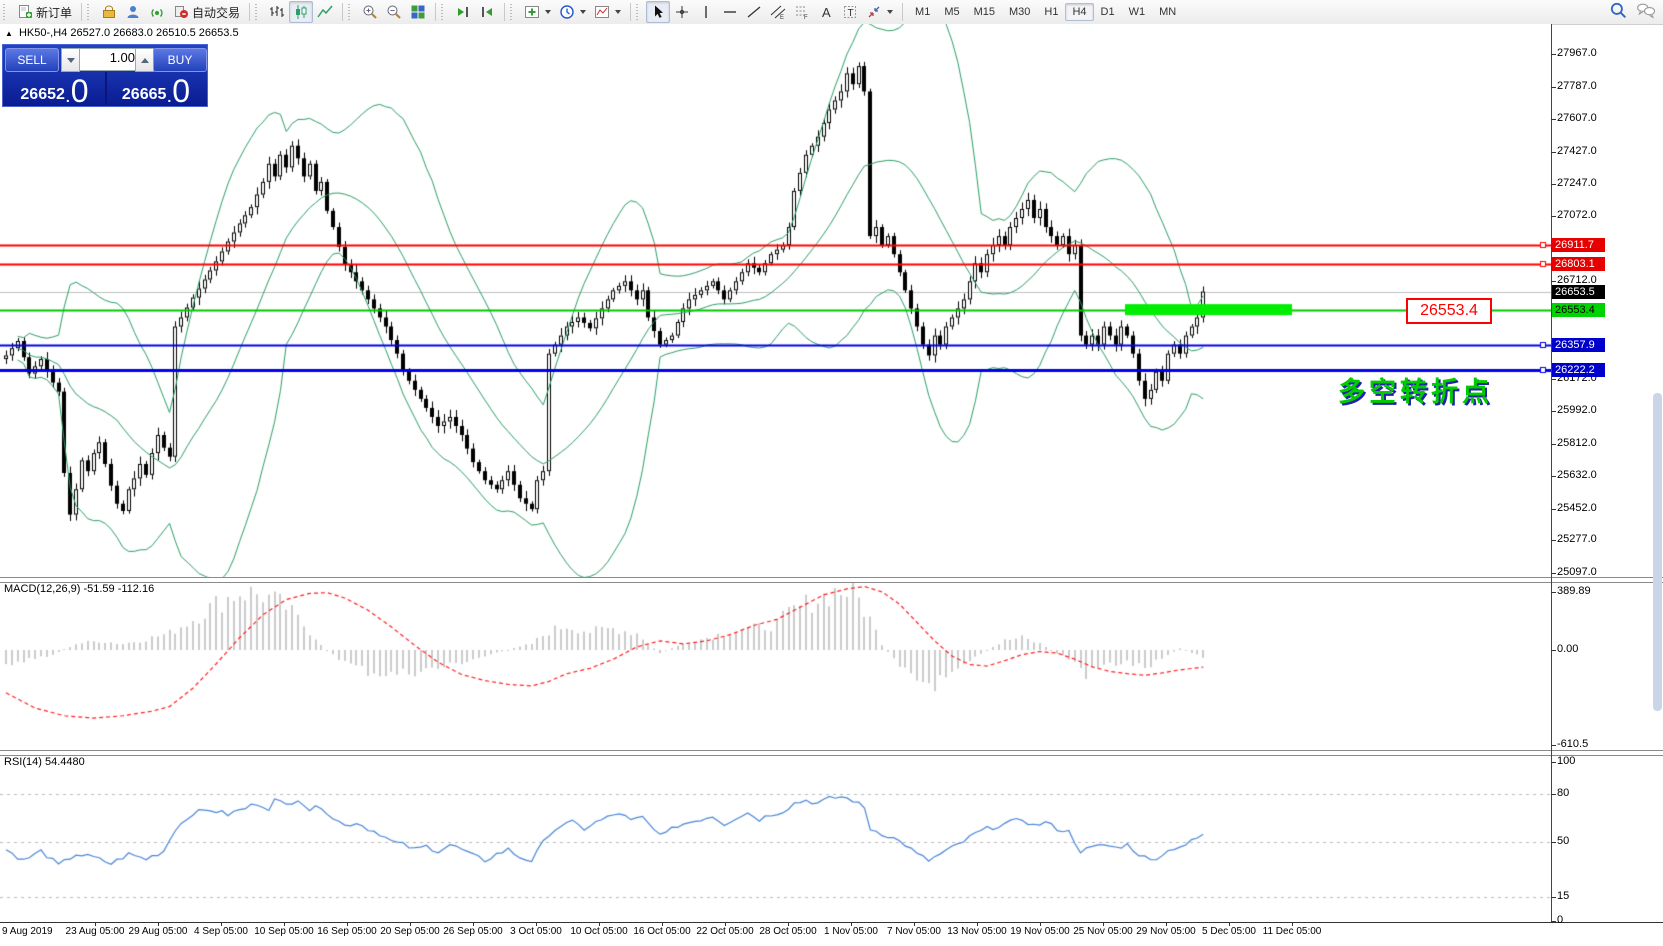 Image resolution: width=1663 pixels, height=946 pixels. What do you see at coordinates (1578, 245) in the screenshot?
I see `price-badge: 26911.7` at bounding box center [1578, 245].